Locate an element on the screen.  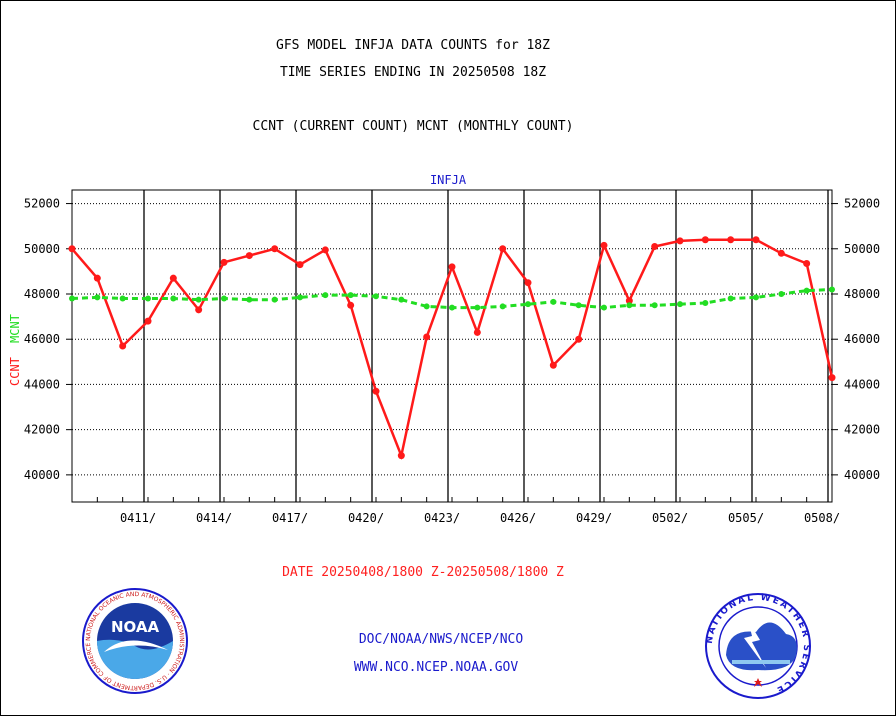
x-tick-label: 0420/ is located at coordinates (366, 518).